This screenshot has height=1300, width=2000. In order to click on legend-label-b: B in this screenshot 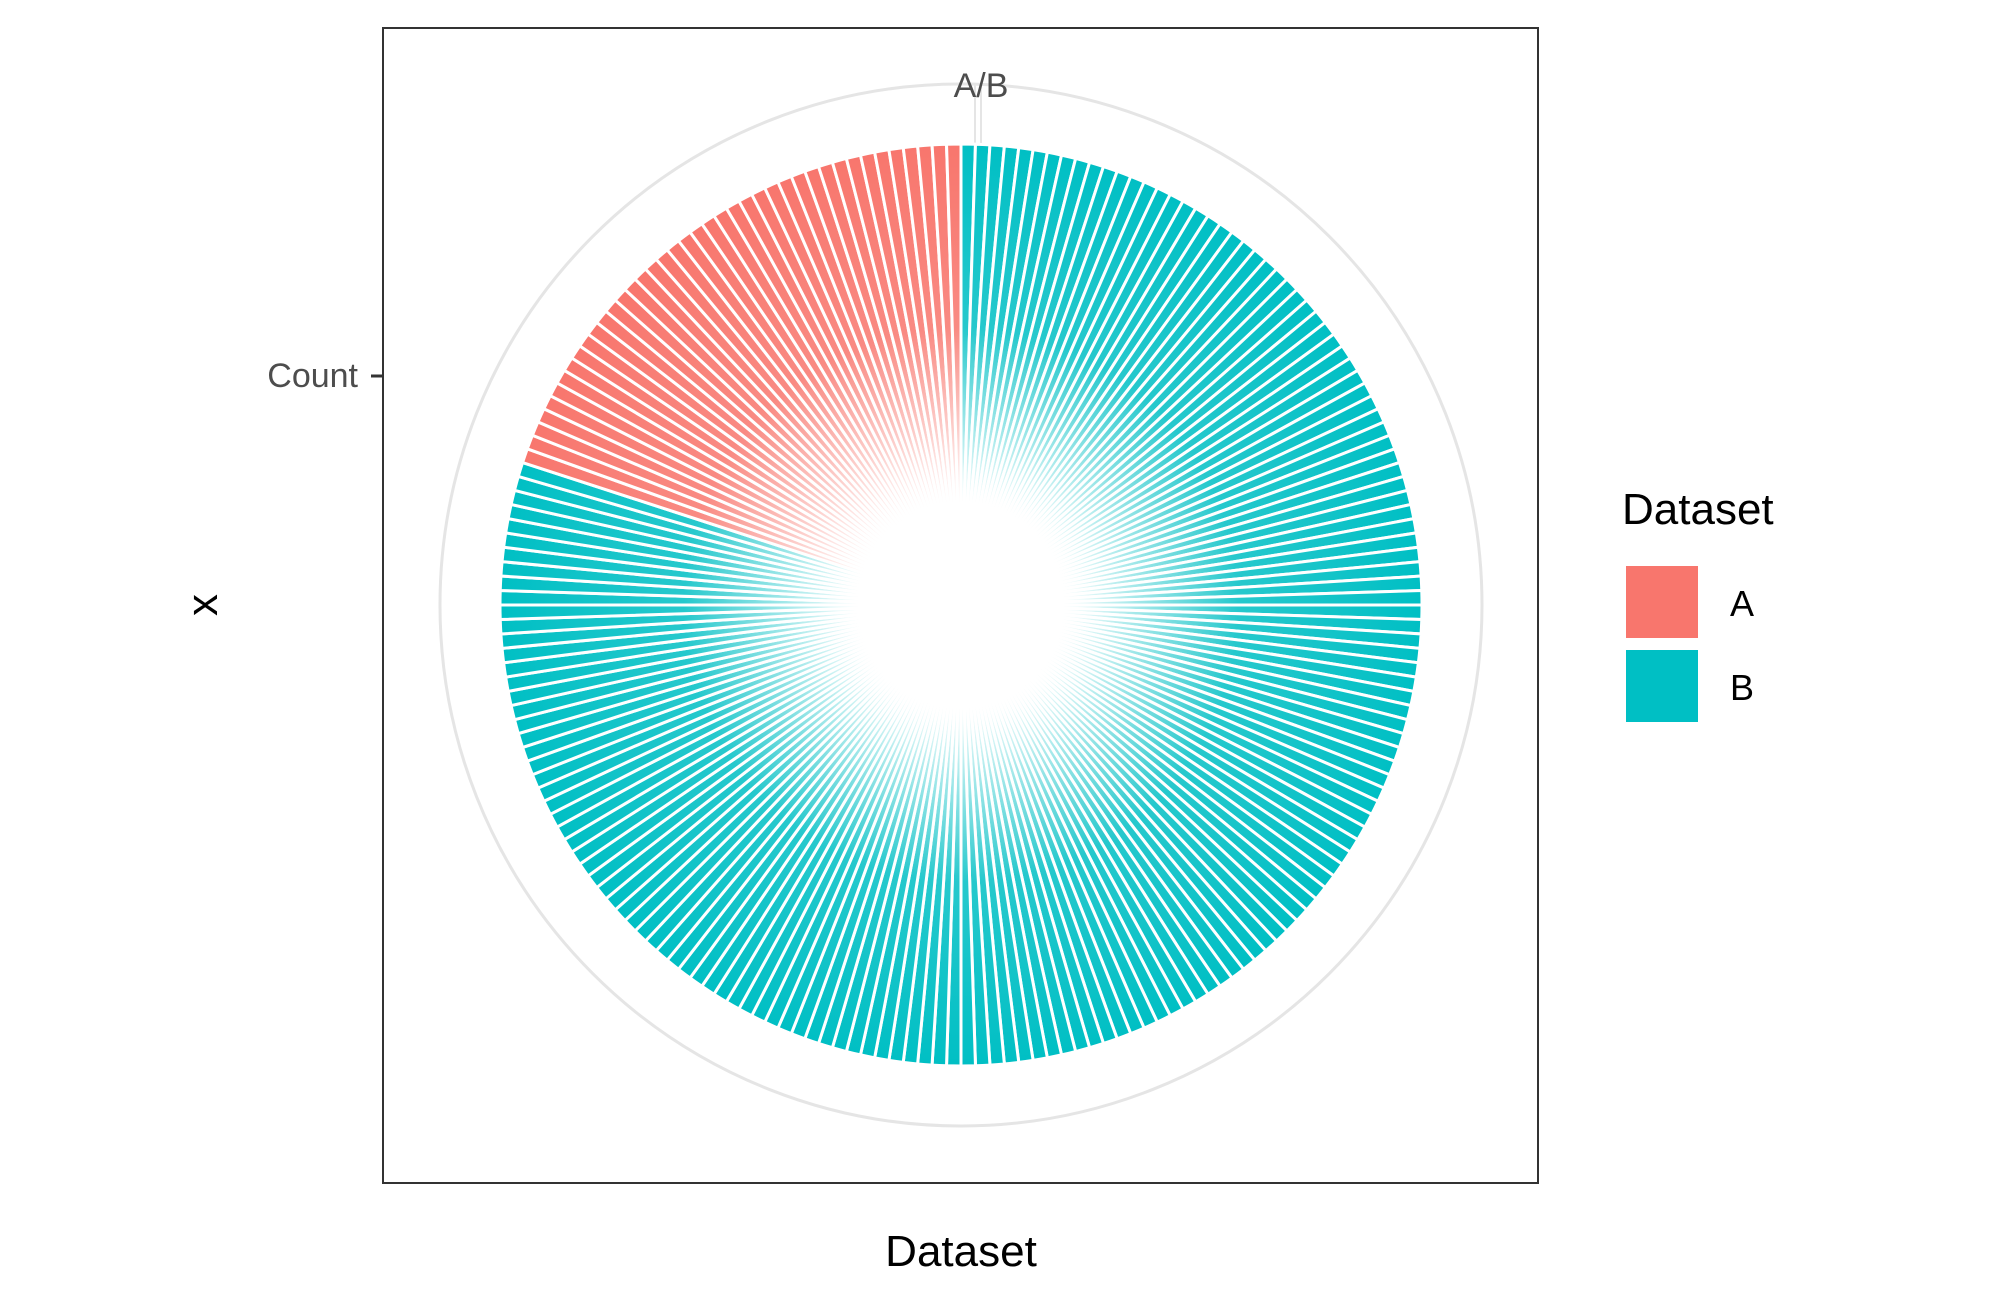, I will do `click(1742, 687)`.